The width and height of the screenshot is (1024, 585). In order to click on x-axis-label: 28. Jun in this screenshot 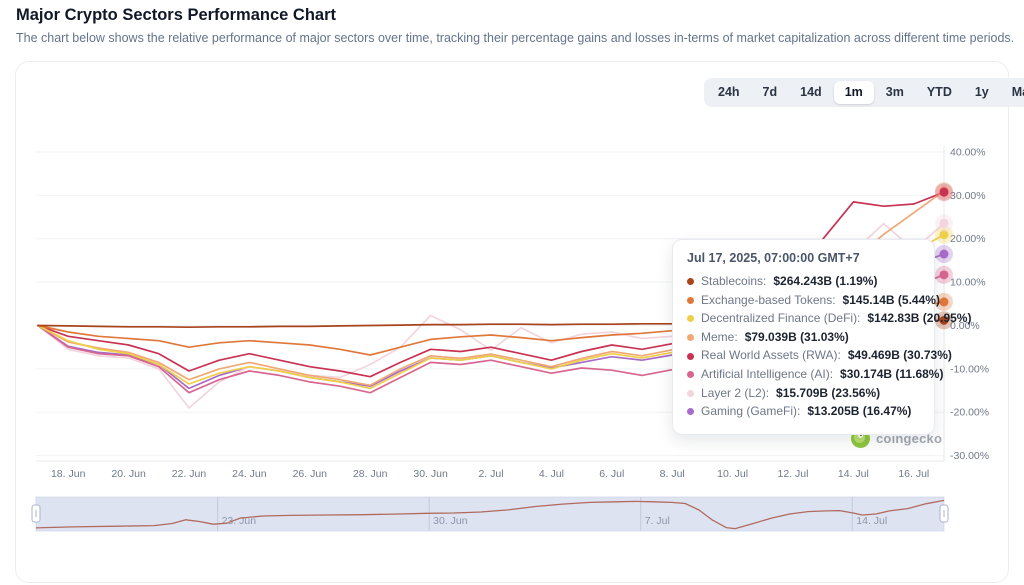, I will do `click(370, 474)`.